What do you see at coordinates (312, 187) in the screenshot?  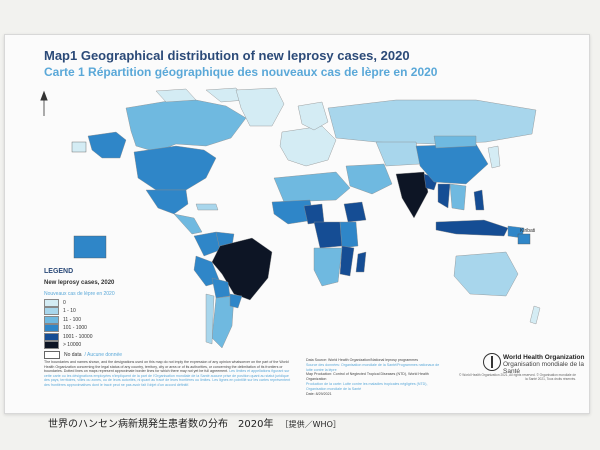 I see `region-north-africa` at bounding box center [312, 187].